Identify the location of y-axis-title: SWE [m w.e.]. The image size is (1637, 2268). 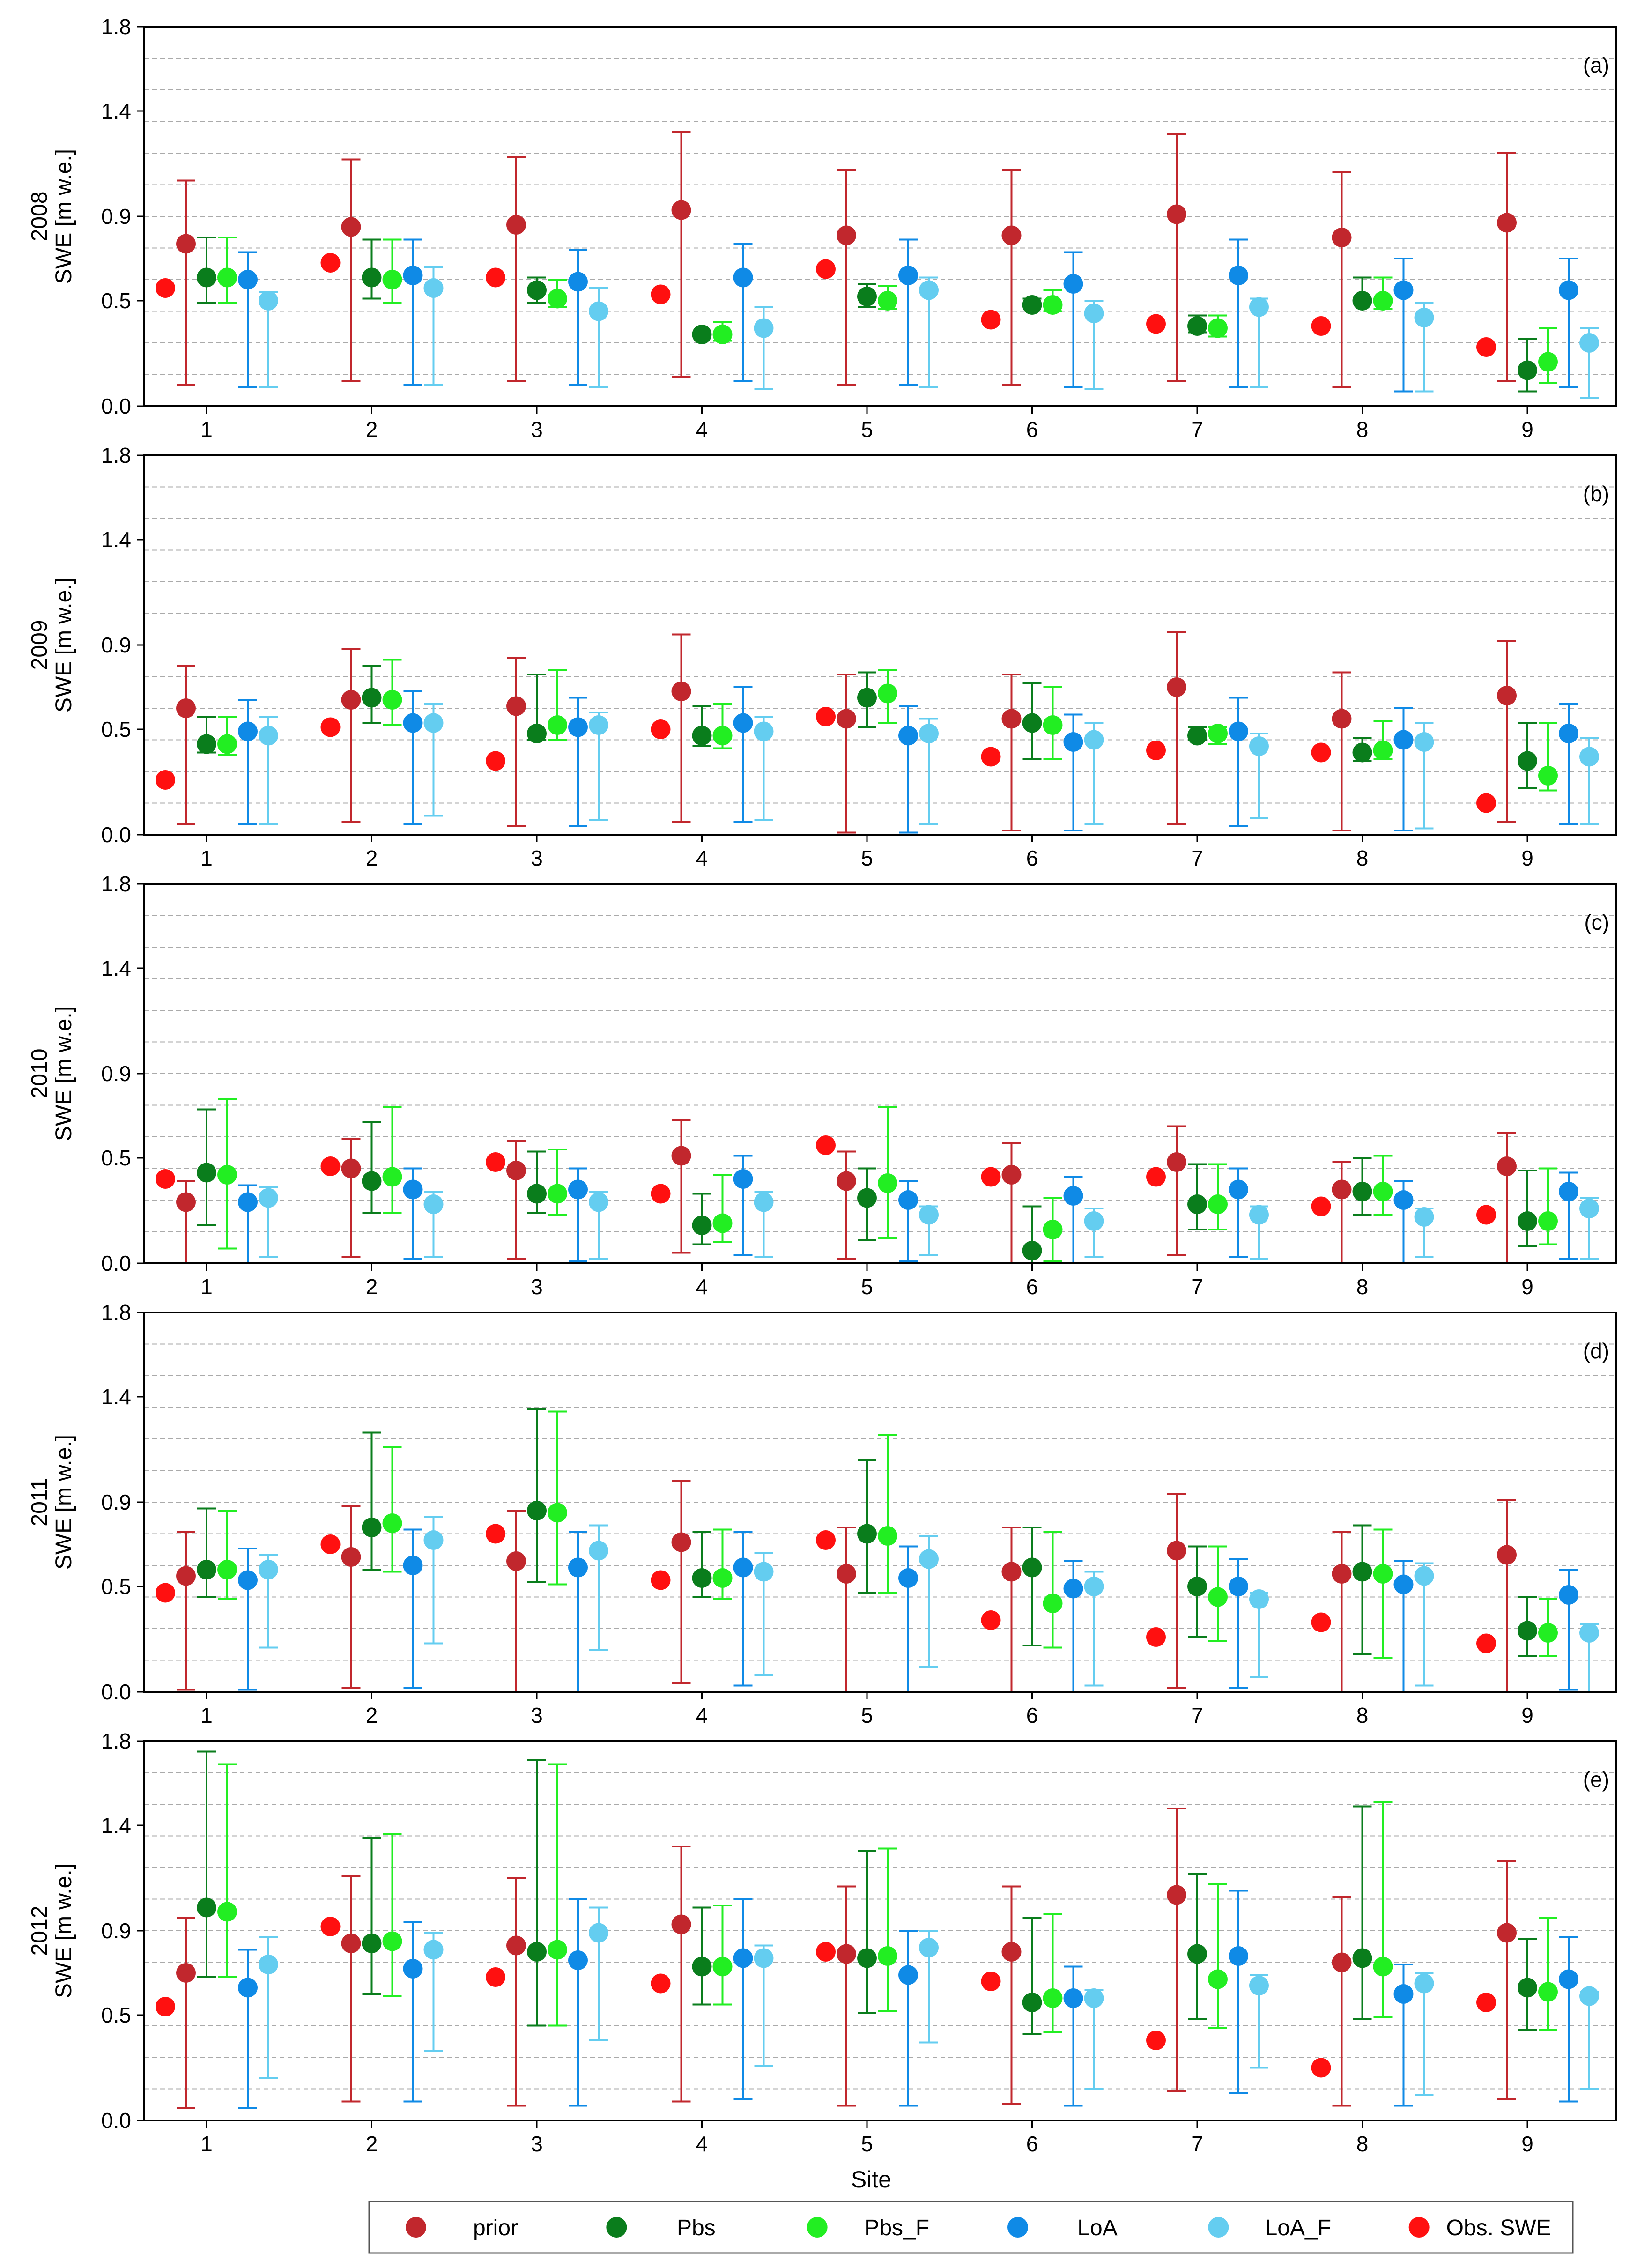
(64, 216).